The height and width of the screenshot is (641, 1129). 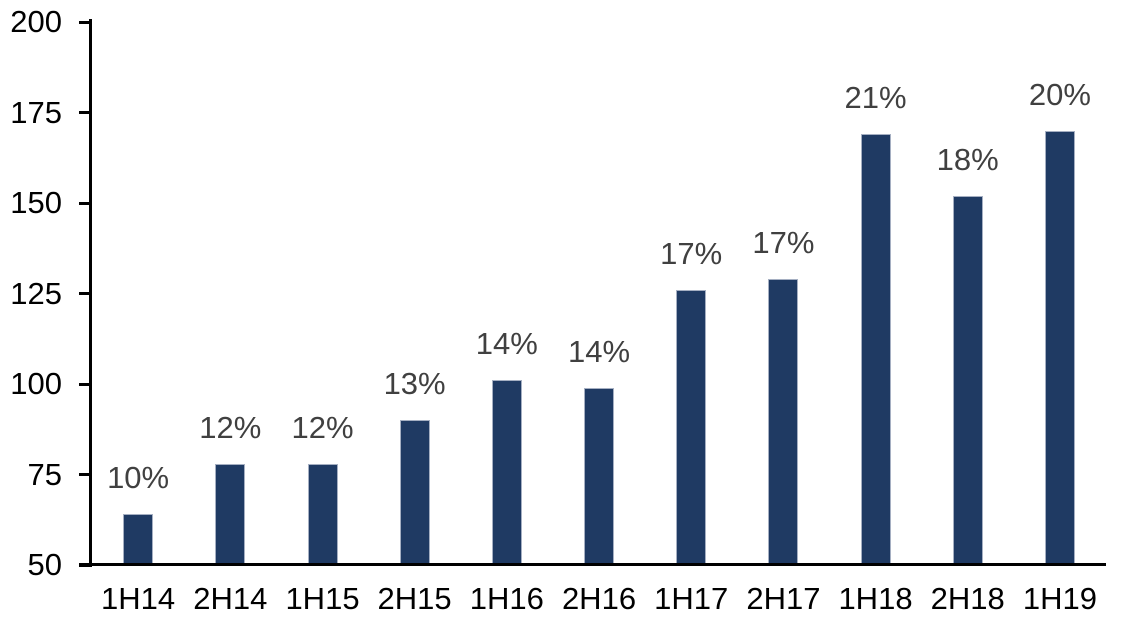 What do you see at coordinates (36, 21) in the screenshot?
I see `y-axis-tick-label: 200` at bounding box center [36, 21].